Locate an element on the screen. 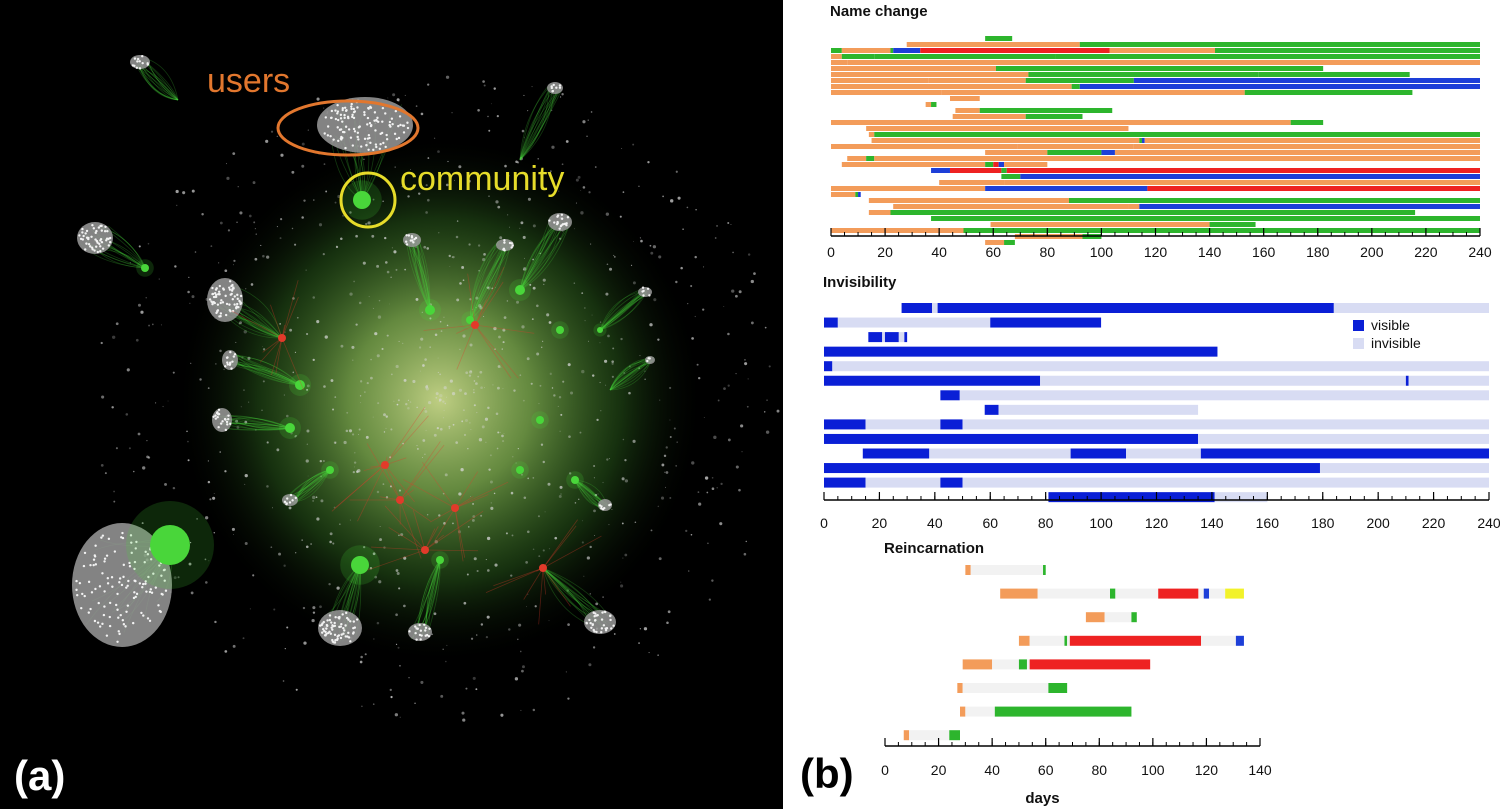 This screenshot has height=809, width=1500. x-tick-label: 40 is located at coordinates (939, 252).